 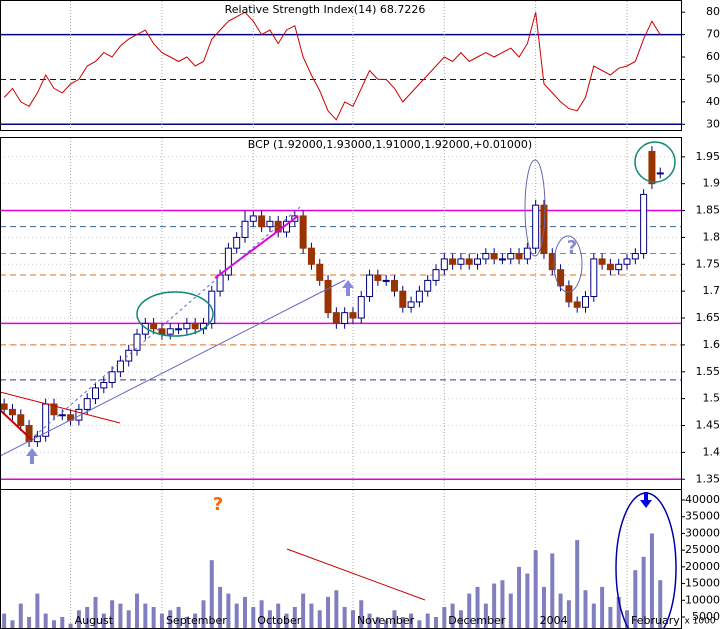 I want to click on y-tick-label: 1.8, so click(x=712, y=236).